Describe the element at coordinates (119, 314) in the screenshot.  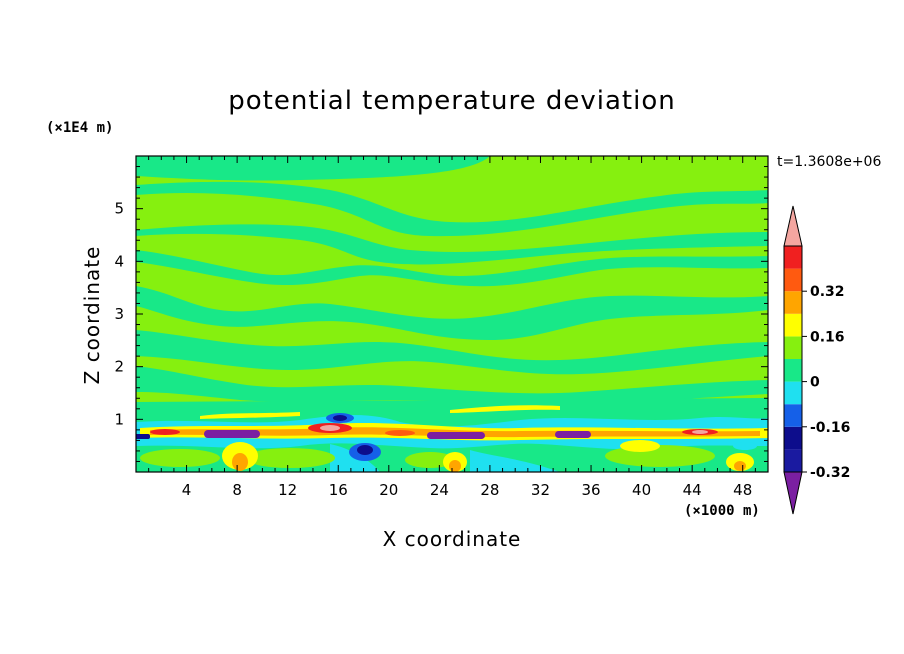
I see `y-tick-label: 3` at that location.